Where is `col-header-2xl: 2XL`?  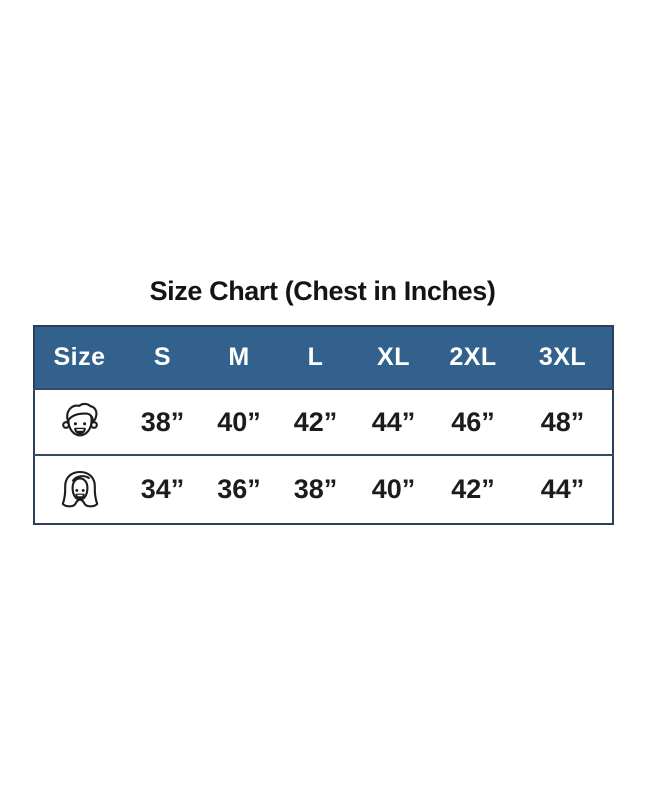 col-header-2xl: 2XL is located at coordinates (473, 357).